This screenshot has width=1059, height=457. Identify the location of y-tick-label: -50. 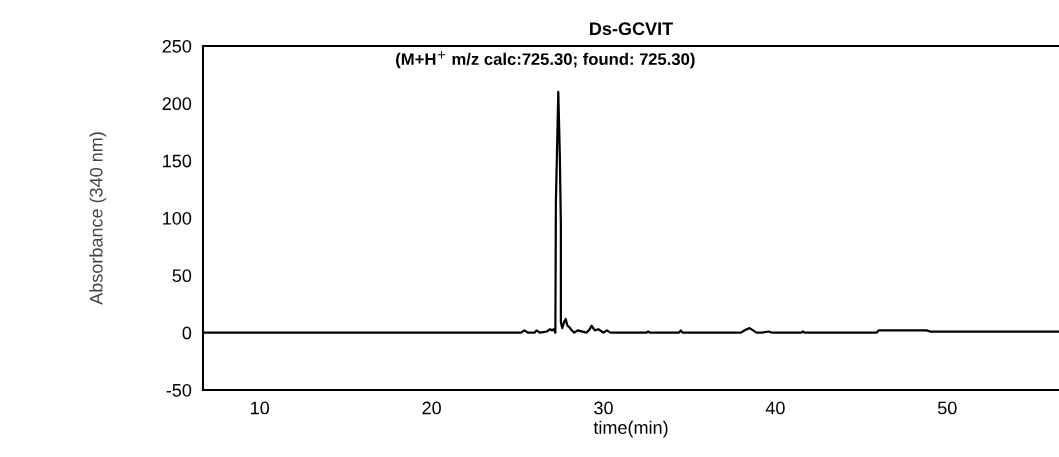
(179, 390).